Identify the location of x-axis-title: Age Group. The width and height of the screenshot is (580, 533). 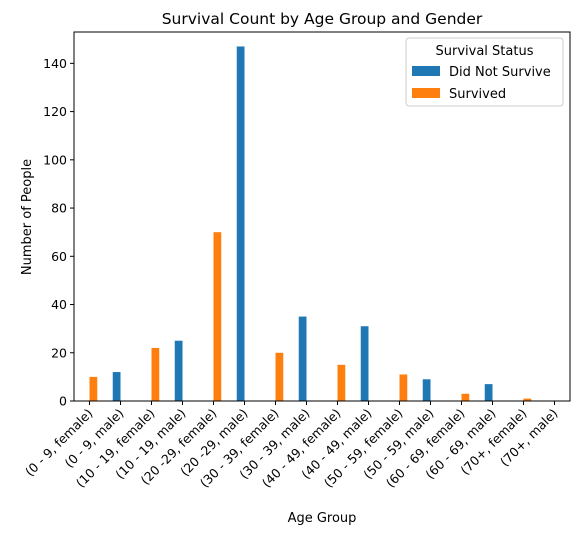
(322, 518).